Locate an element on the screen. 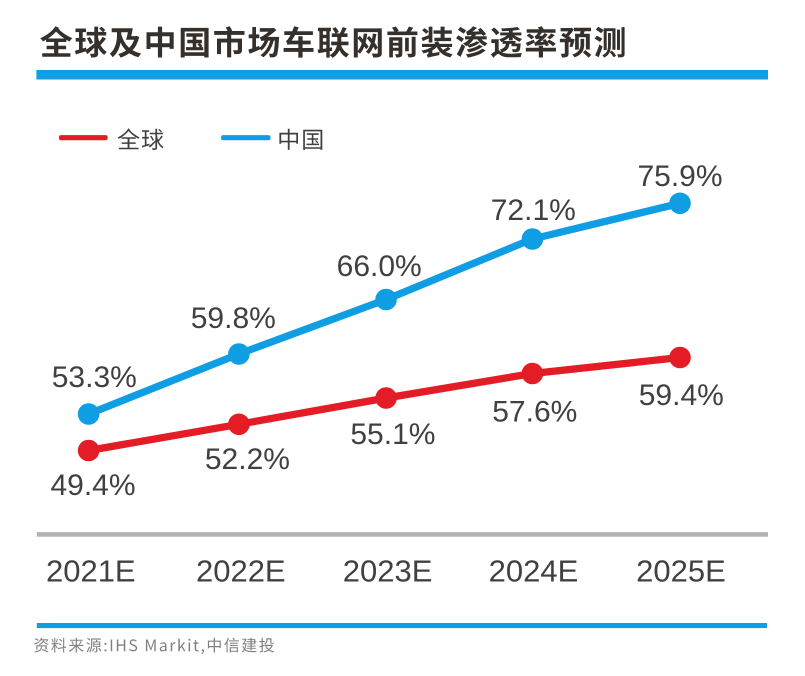  svg-text: 72.1% is located at coordinates (533, 210).